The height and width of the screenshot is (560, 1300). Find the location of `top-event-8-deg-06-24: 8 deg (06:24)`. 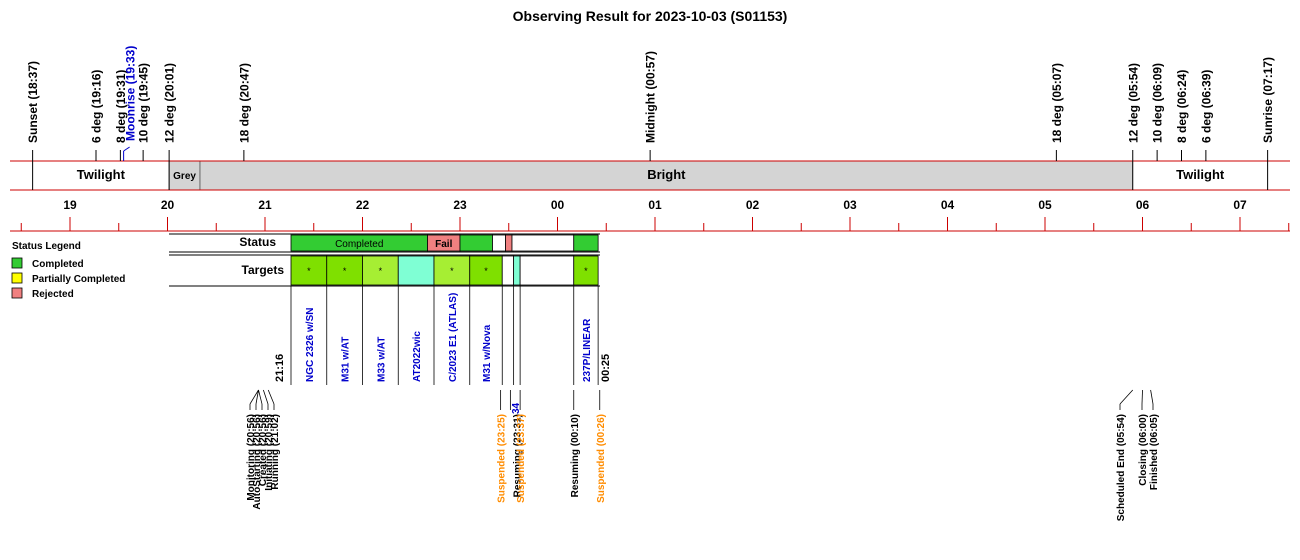

top-event-8-deg-06-24: 8 deg (06:24) is located at coordinates (1182, 106).